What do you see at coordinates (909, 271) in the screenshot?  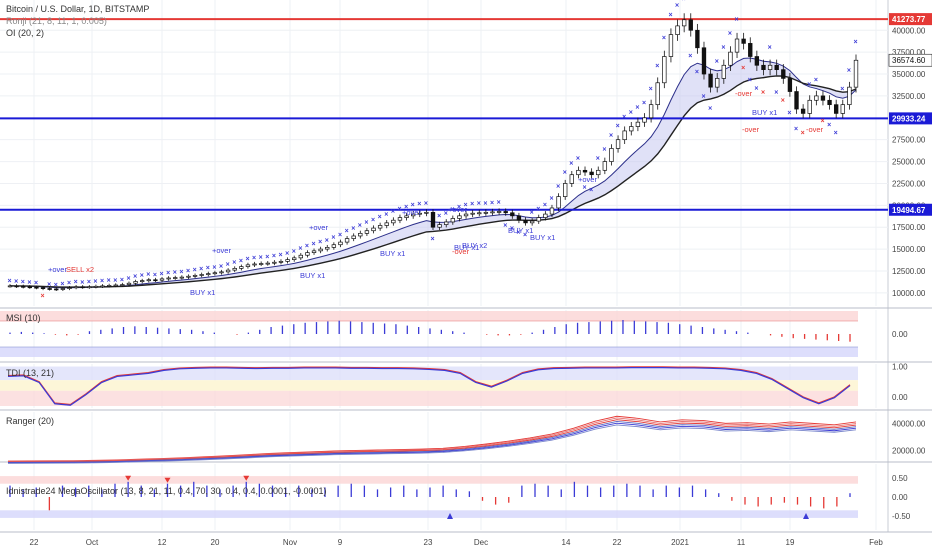 I see `price-tick-label: 12500.00` at bounding box center [909, 271].